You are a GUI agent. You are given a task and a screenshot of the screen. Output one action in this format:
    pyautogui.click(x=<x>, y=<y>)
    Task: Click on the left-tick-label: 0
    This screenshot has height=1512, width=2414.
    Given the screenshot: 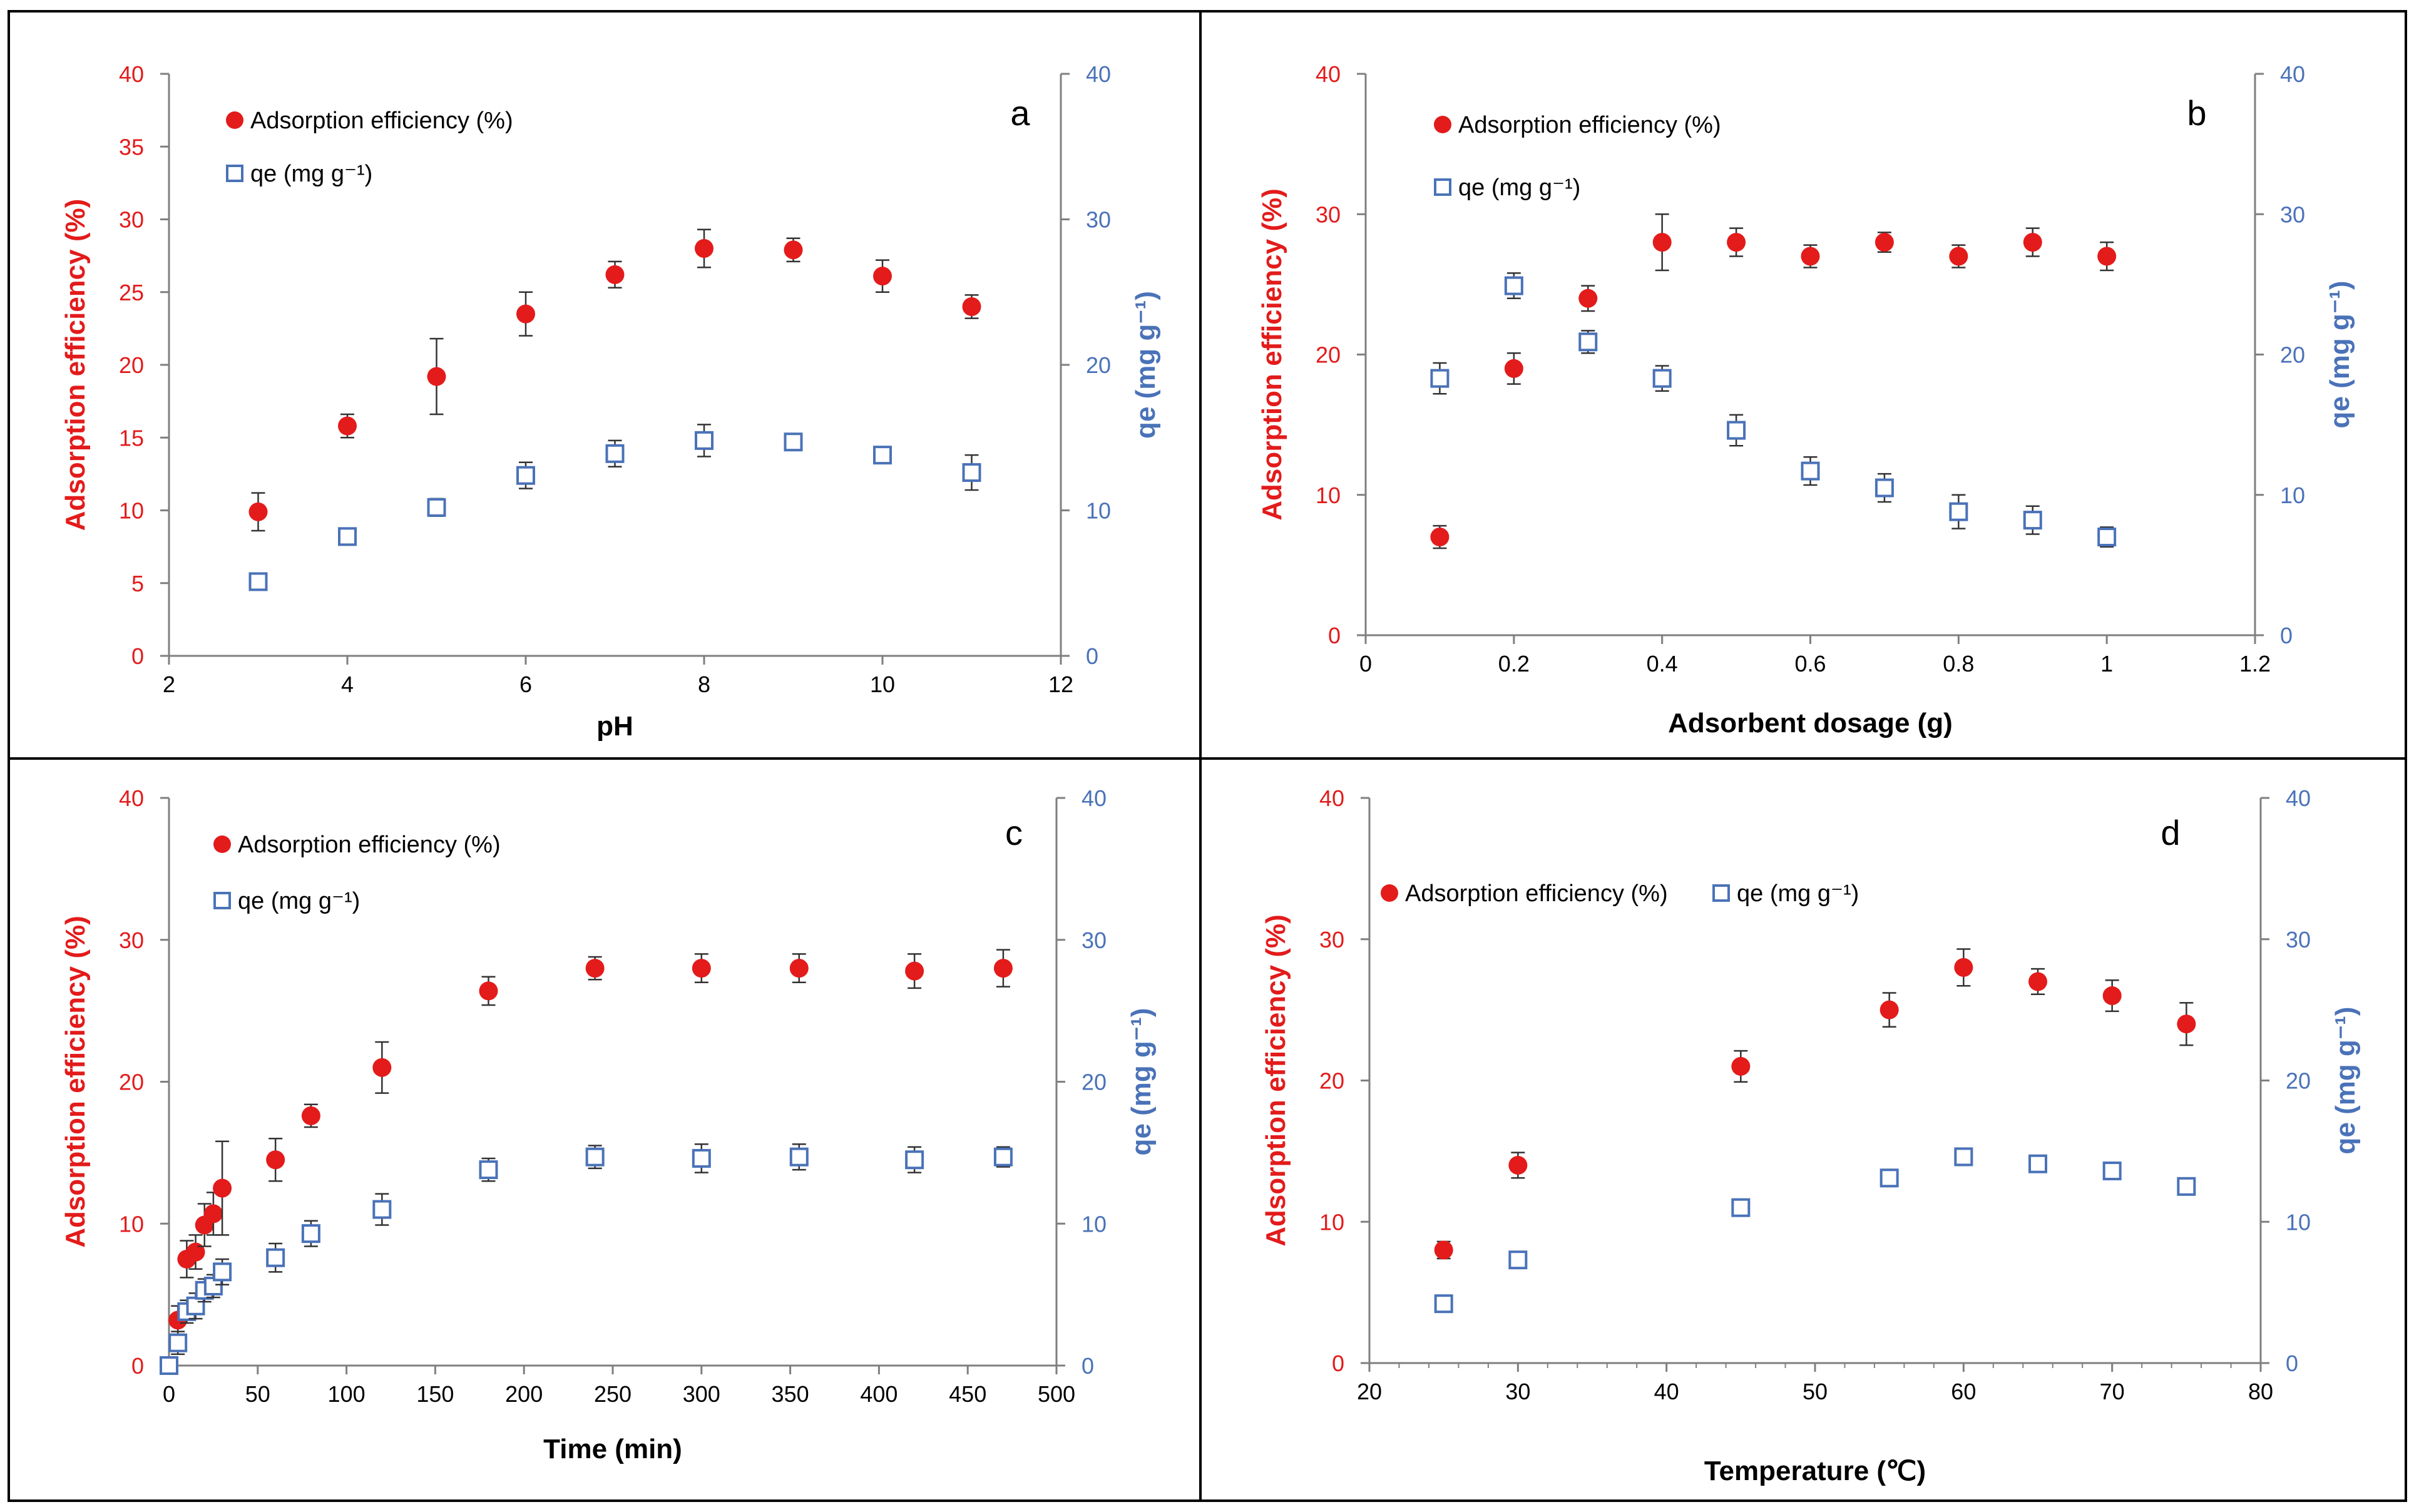 What is the action you would take?
    pyautogui.click(x=1335, y=635)
    